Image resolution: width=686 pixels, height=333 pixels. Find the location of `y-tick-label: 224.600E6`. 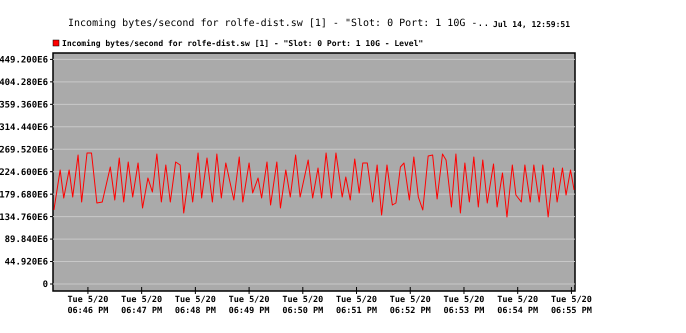

y-tick-label: 224.600E6 is located at coordinates (24, 173).